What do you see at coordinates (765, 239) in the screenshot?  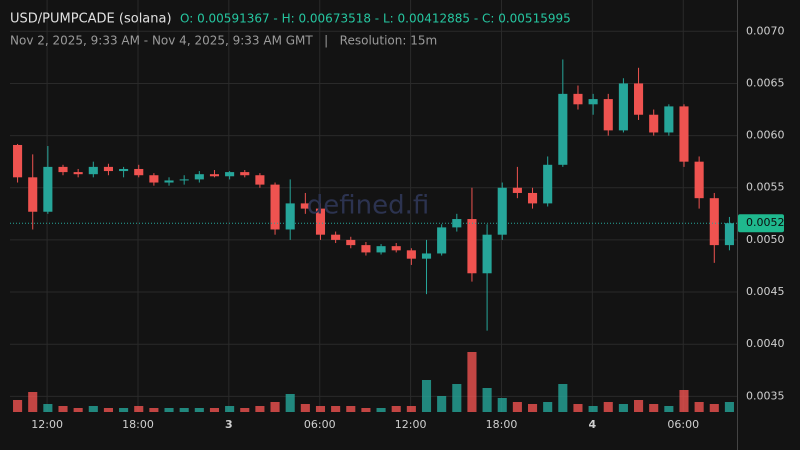 I see `y-tick-label: 0.0050` at bounding box center [765, 239].